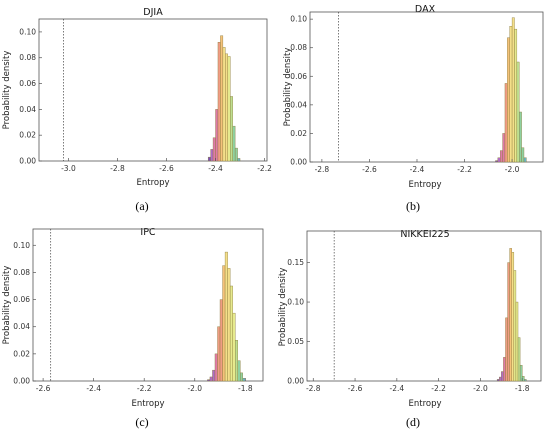 Image resolution: width=550 pixels, height=429 pixels. Describe the element at coordinates (27, 109) in the screenshot. I see `panel-a-y-tick-label: 0.04` at that location.